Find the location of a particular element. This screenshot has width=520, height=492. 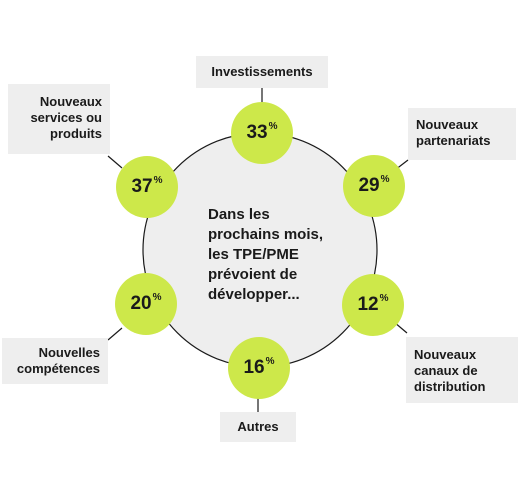

connector-line-competences is located at coordinates (115, 334).